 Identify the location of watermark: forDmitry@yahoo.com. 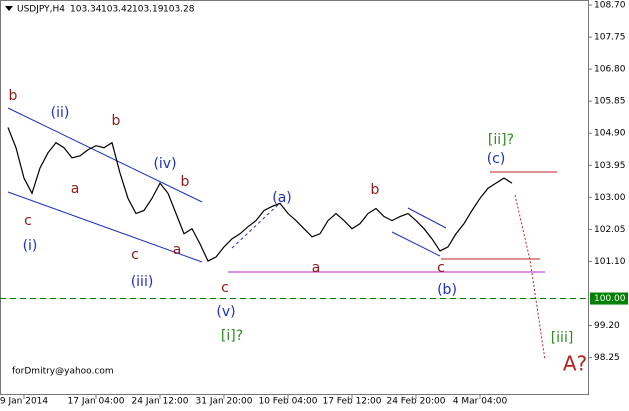
(63, 372).